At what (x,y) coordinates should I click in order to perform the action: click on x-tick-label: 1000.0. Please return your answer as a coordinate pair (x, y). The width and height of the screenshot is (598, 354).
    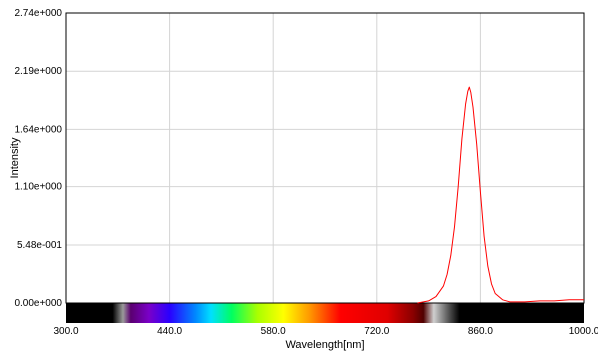
    Looking at the image, I should click on (583, 331).